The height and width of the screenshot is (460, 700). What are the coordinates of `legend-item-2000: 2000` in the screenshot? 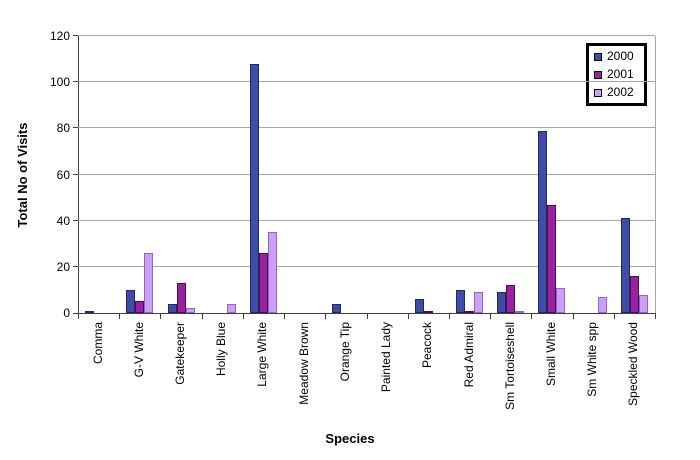 It's located at (616, 56).